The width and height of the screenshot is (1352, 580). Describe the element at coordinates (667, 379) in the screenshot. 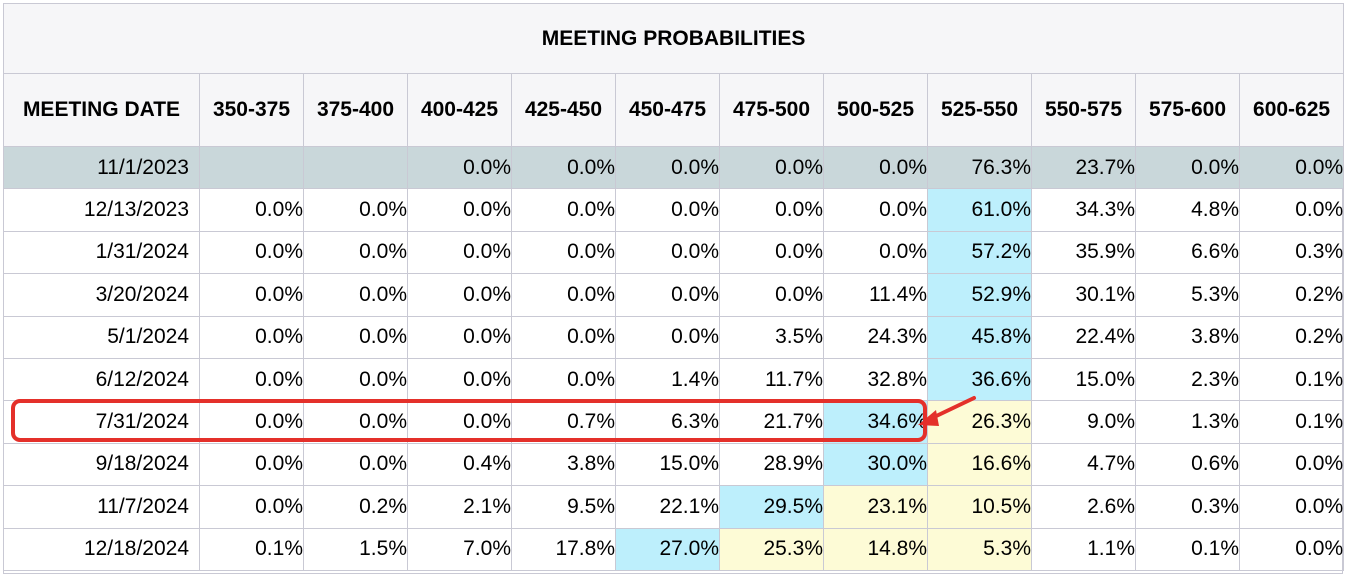

I see `probability-cell: 1.4%` at that location.